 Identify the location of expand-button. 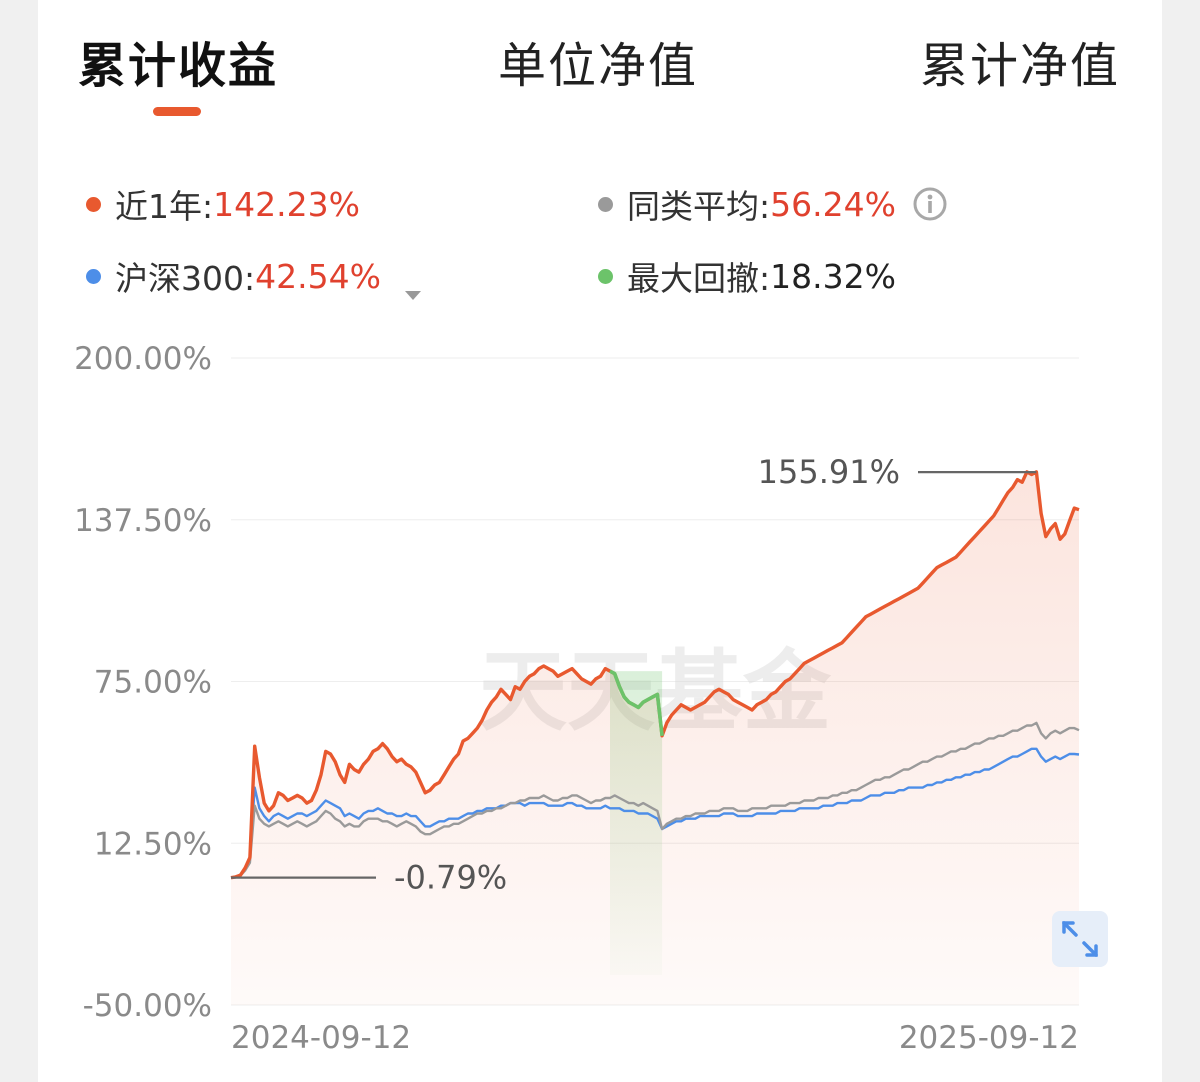
(1080, 939).